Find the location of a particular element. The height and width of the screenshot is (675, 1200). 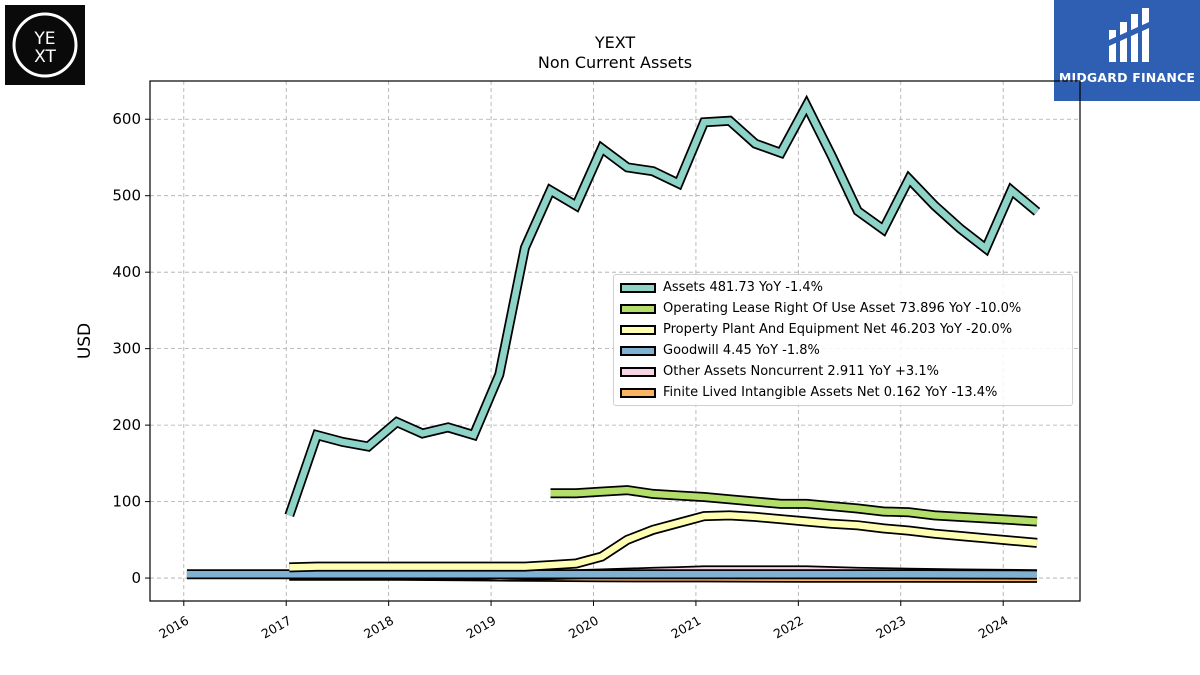

y-tick-label: 500 is located at coordinates (126, 196).